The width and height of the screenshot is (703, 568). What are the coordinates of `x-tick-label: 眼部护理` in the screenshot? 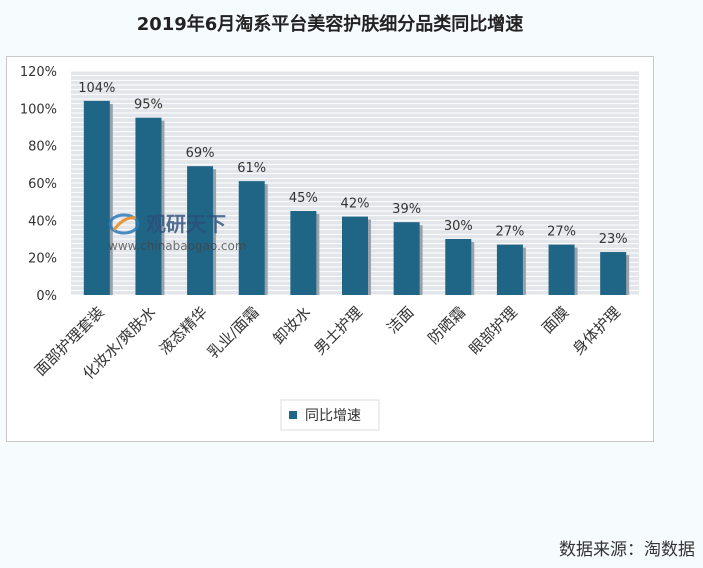 It's located at (493, 330).